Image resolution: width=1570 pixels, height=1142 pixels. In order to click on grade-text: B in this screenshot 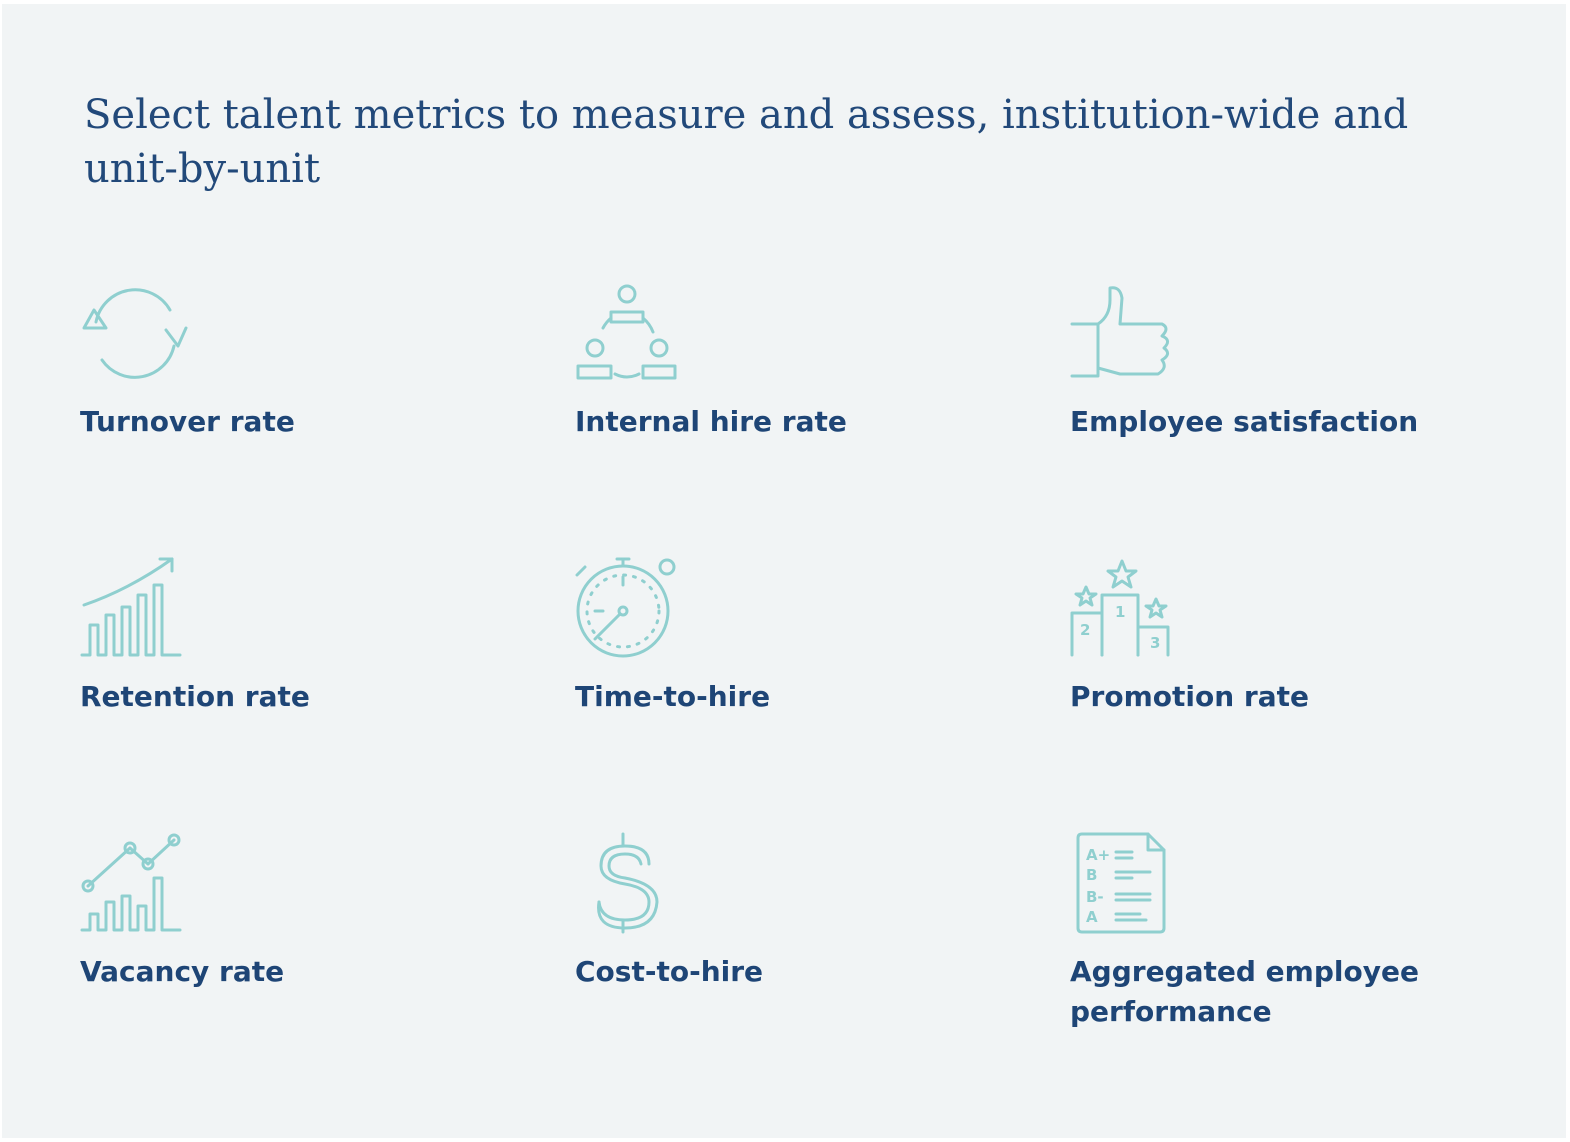, I will do `click(1091, 875)`.